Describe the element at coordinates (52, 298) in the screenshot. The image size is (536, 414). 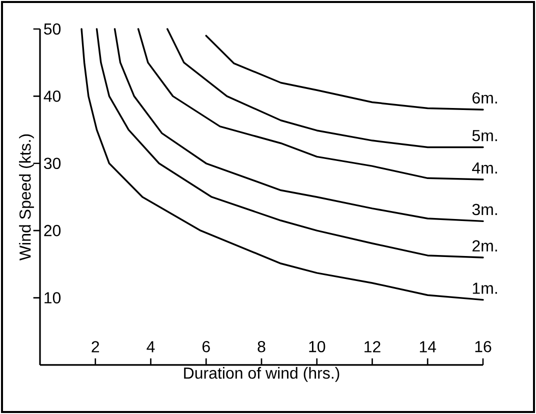
I see `y-tick-label: 10` at that location.